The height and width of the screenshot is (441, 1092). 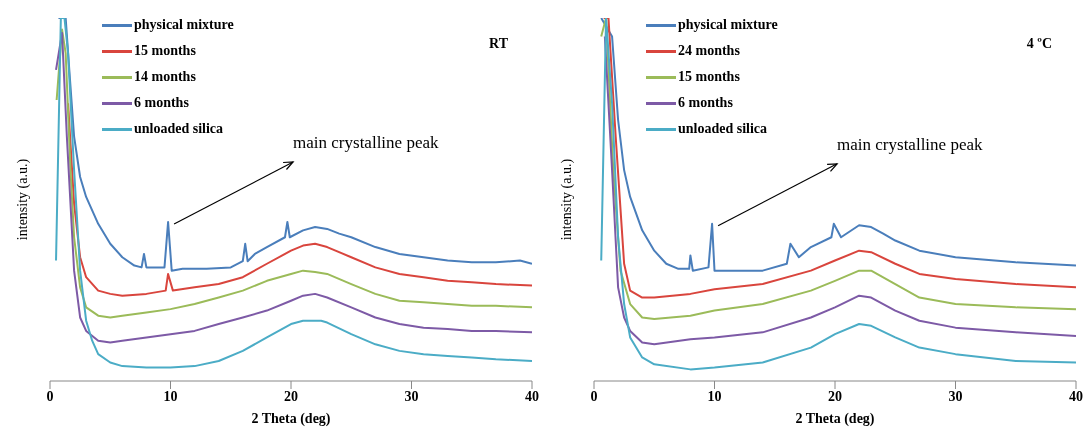 What do you see at coordinates (709, 51) in the screenshot?
I see `legend-label: 24 months` at bounding box center [709, 51].